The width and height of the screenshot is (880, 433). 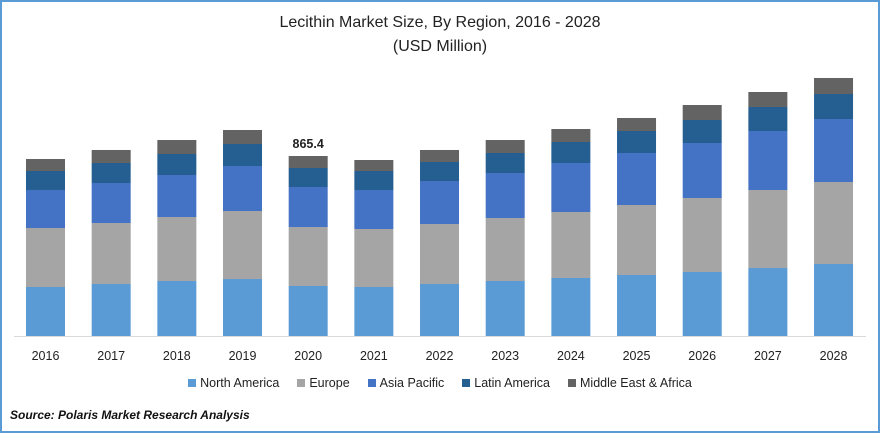 I want to click on bar-segment-europe-2023, so click(x=505, y=250).